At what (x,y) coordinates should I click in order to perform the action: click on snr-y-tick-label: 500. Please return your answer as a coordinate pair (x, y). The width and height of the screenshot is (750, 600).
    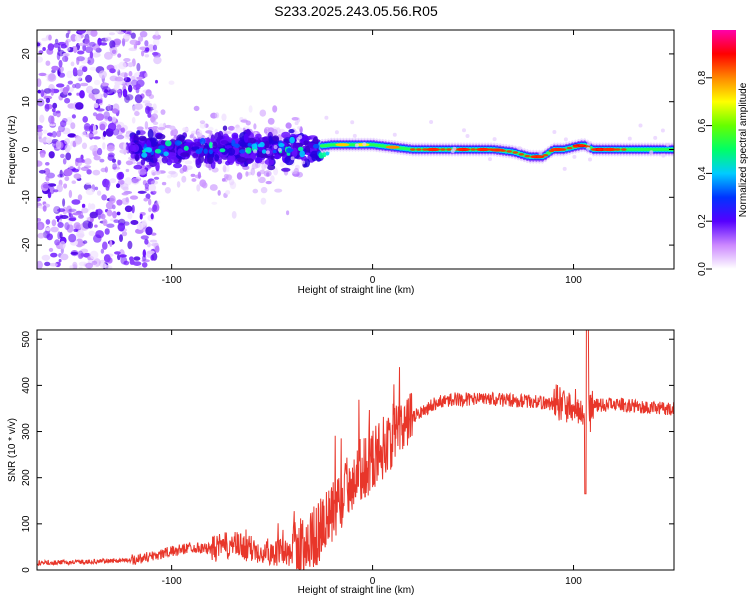
    Looking at the image, I should click on (26, 338).